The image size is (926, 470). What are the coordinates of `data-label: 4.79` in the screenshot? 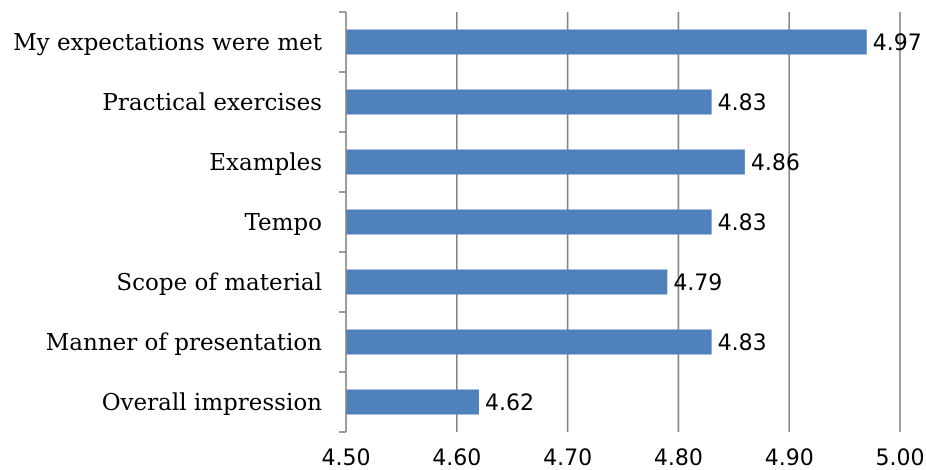 It's located at (697, 283).